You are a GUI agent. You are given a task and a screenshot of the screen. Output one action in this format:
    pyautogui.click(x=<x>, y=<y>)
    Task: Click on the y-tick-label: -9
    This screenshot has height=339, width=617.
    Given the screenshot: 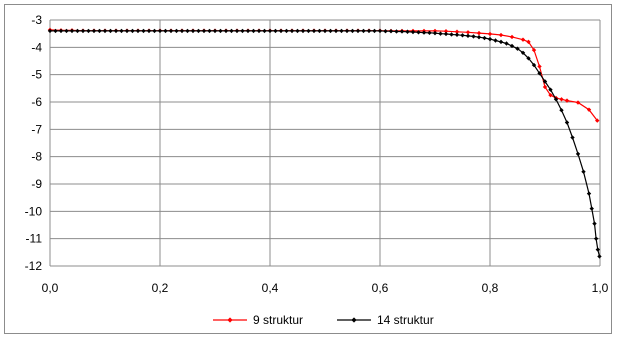 What is the action you would take?
    pyautogui.click(x=36, y=184)
    